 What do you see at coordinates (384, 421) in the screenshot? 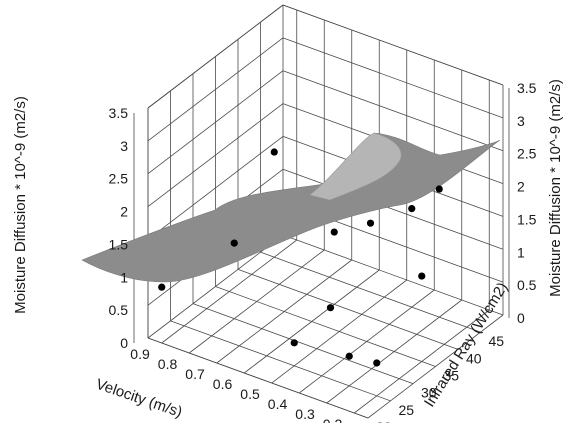
I see `y-tick-label: 20` at bounding box center [384, 421].